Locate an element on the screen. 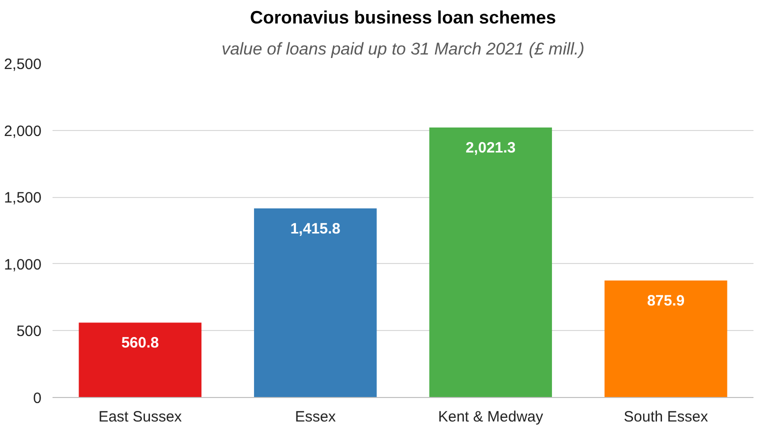 The width and height of the screenshot is (768, 428). y-tick-label: 2,500 is located at coordinates (23, 64).